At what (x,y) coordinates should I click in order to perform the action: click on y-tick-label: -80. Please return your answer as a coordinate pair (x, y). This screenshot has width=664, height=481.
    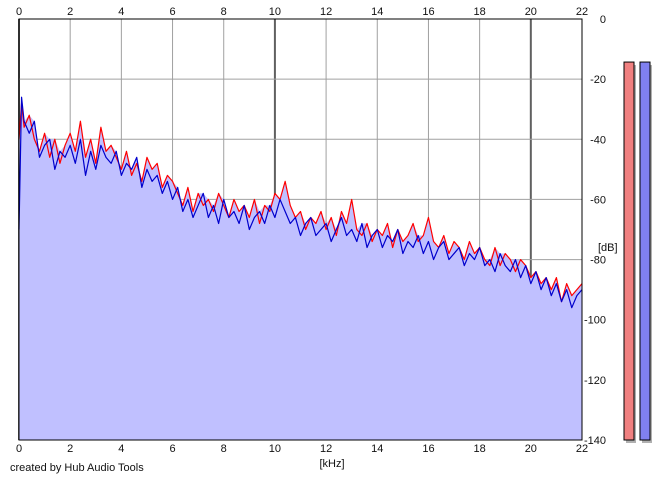
    Looking at the image, I should click on (598, 261).